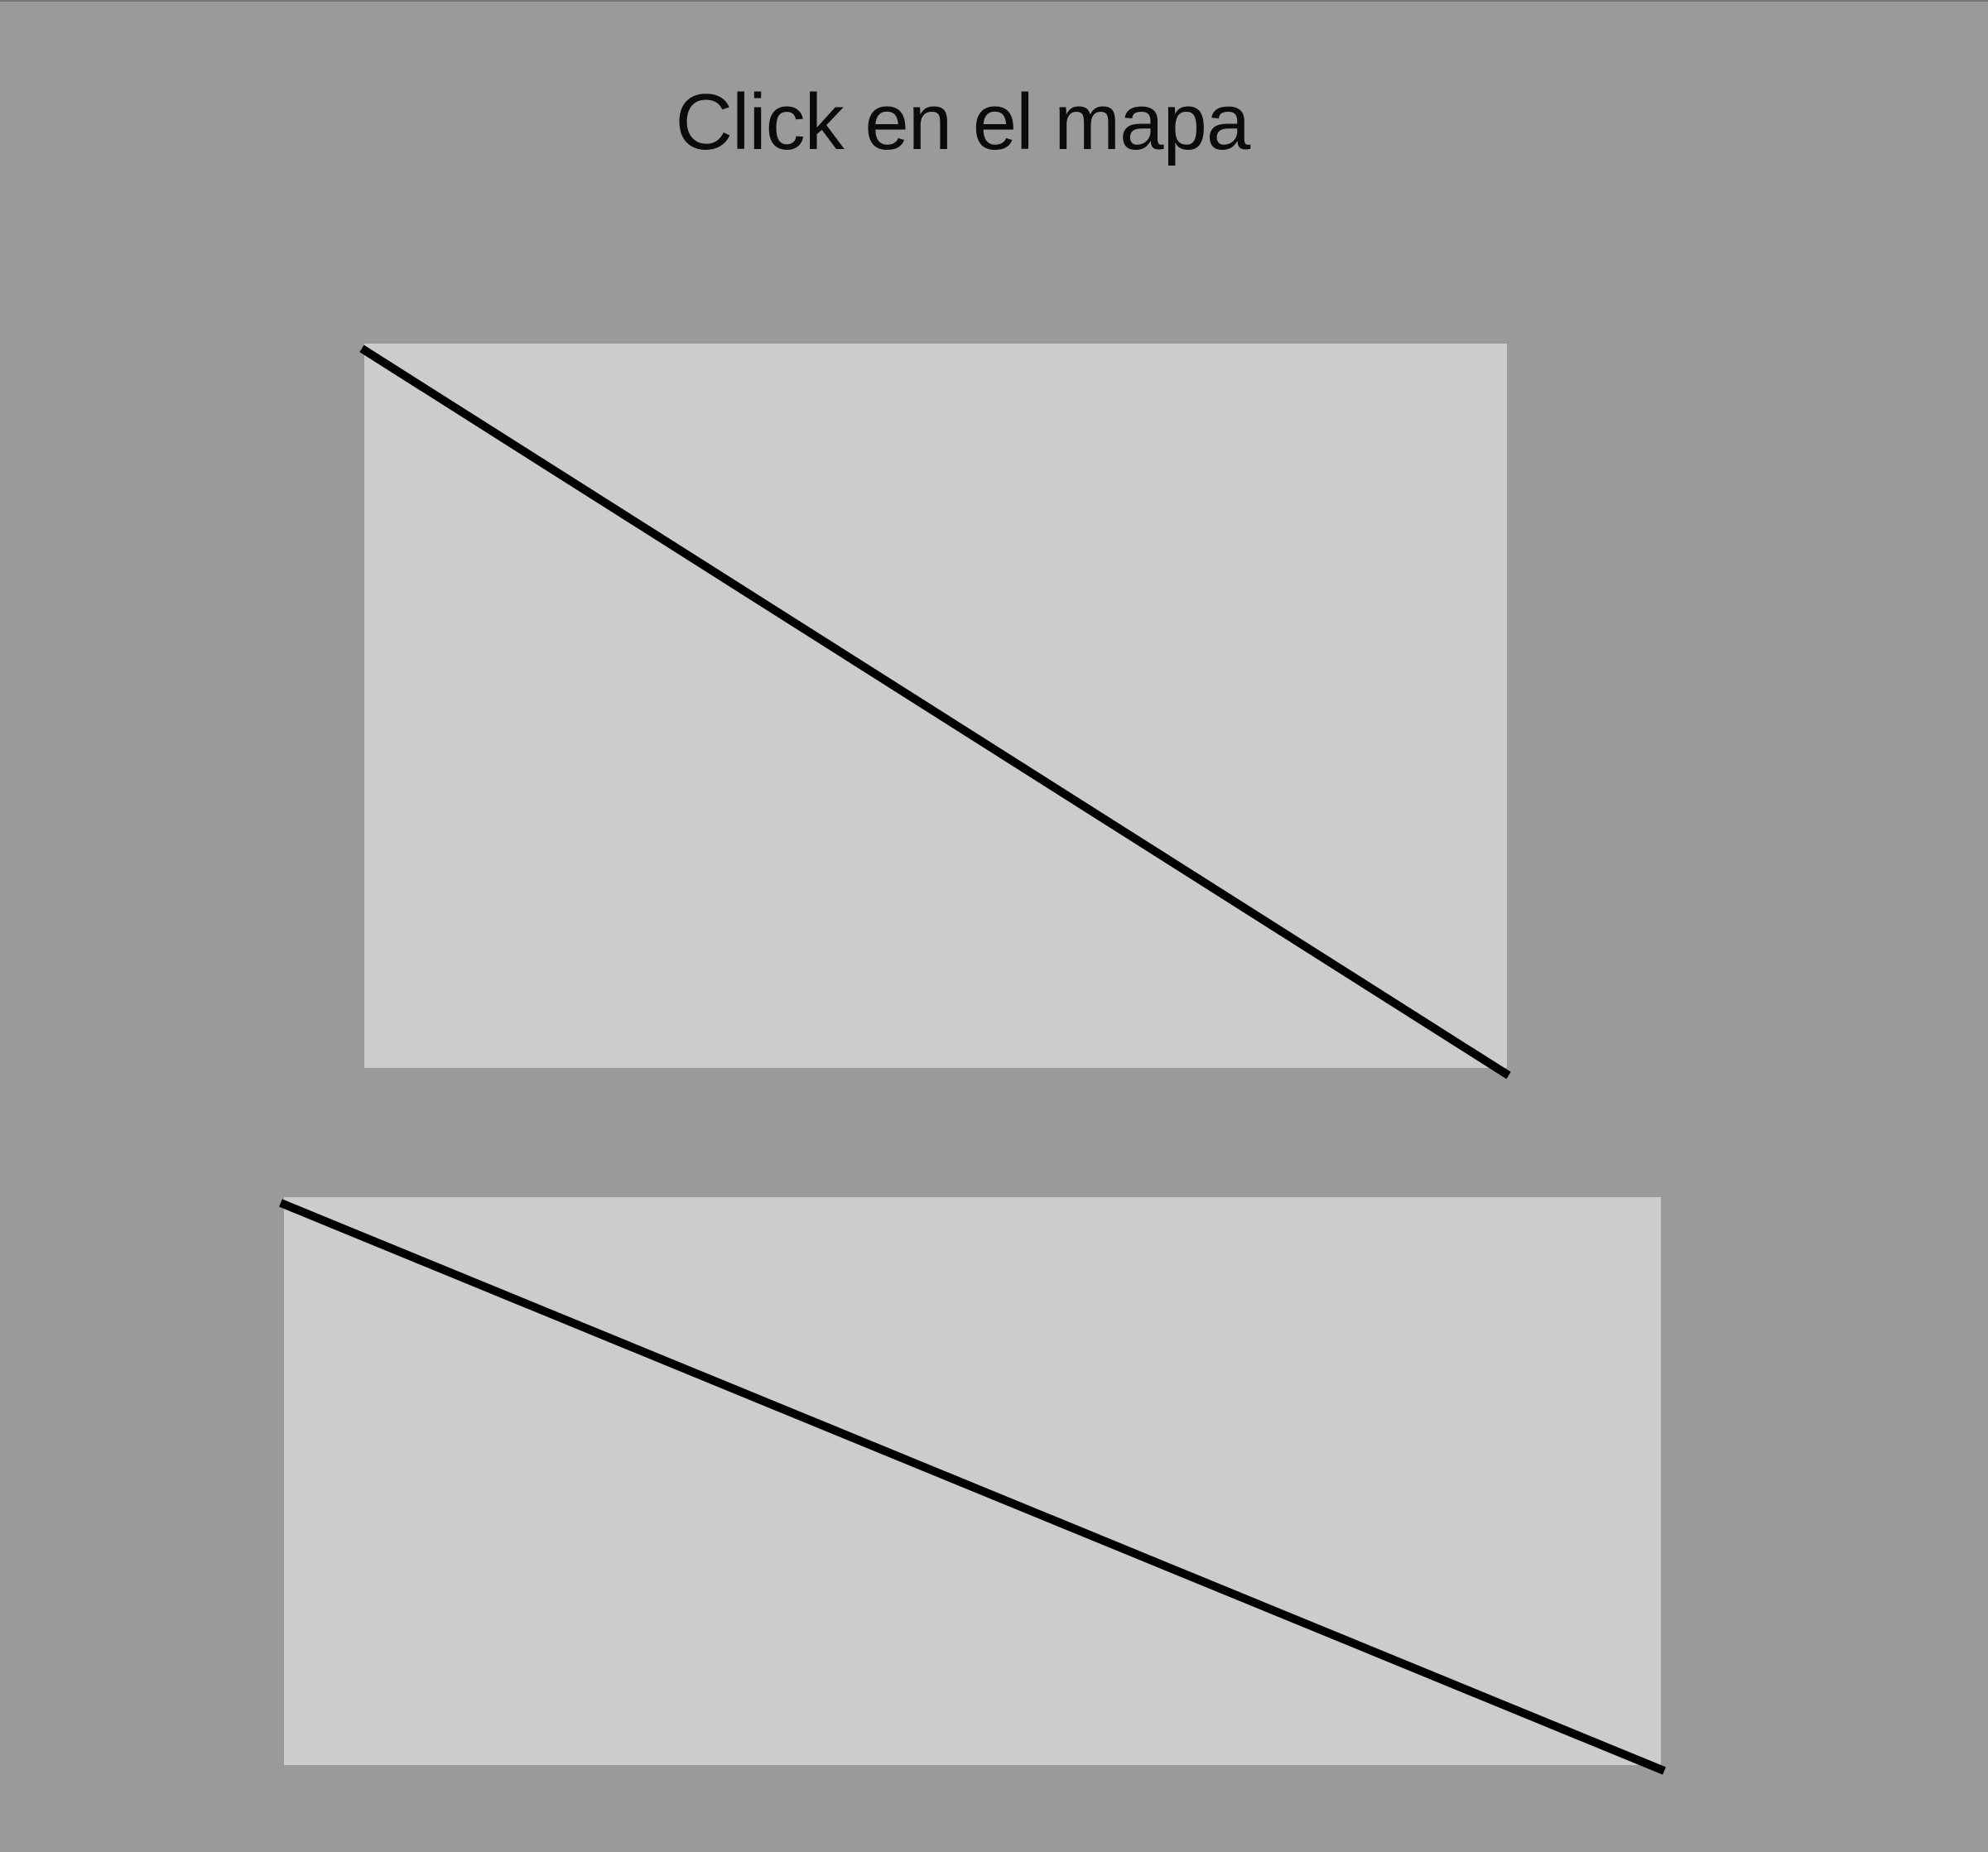 This screenshot has width=1988, height=1852. What do you see at coordinates (963, 122) in the screenshot?
I see `page-title: Click en el mapa` at bounding box center [963, 122].